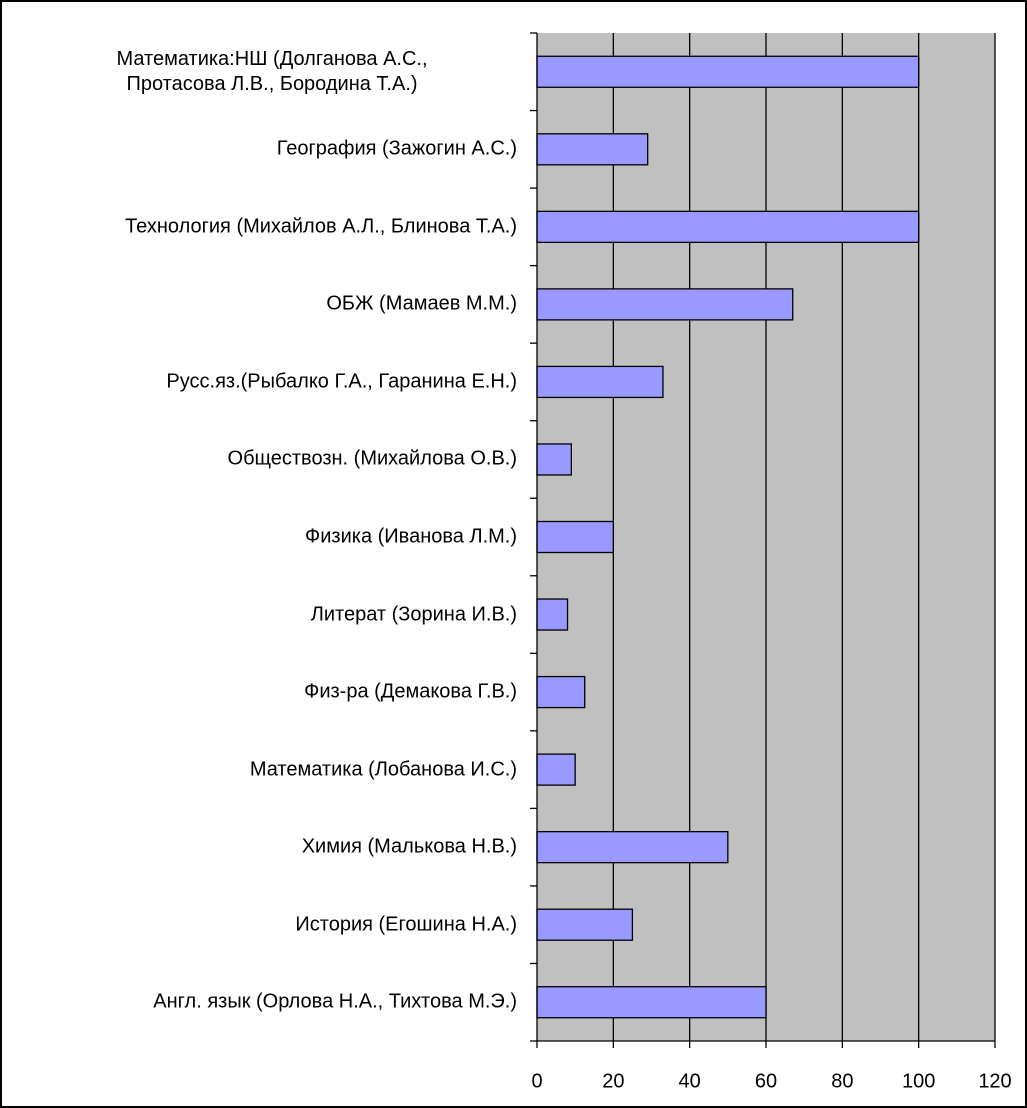 The width and height of the screenshot is (1027, 1108). Describe the element at coordinates (536, 1081) in the screenshot. I see `x-tick-label: 0` at that location.